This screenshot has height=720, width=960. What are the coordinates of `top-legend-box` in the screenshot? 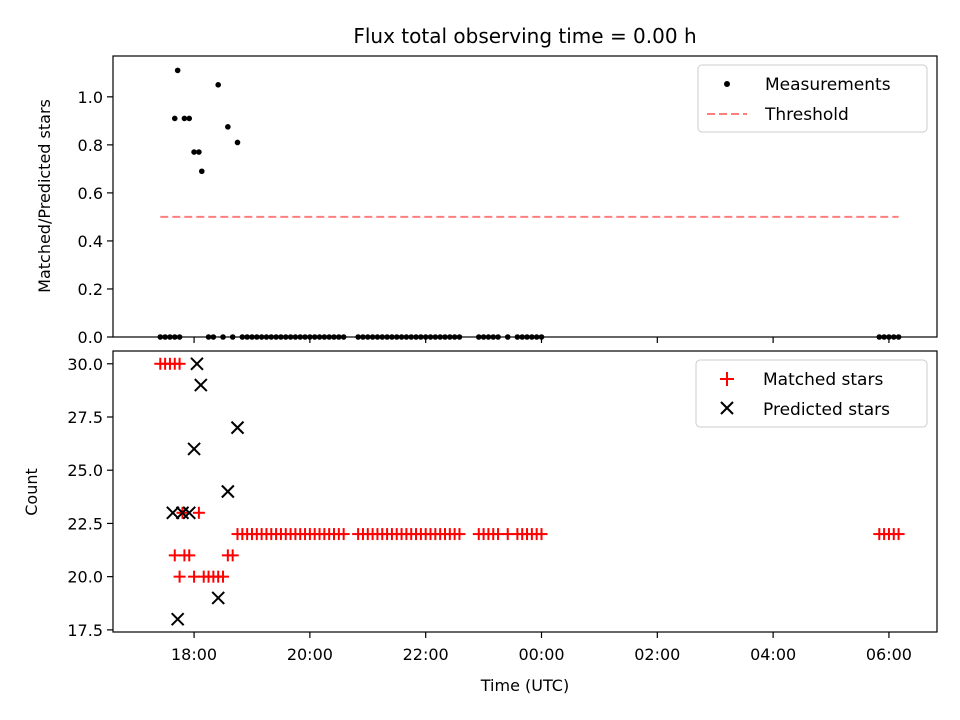 It's located at (812, 98).